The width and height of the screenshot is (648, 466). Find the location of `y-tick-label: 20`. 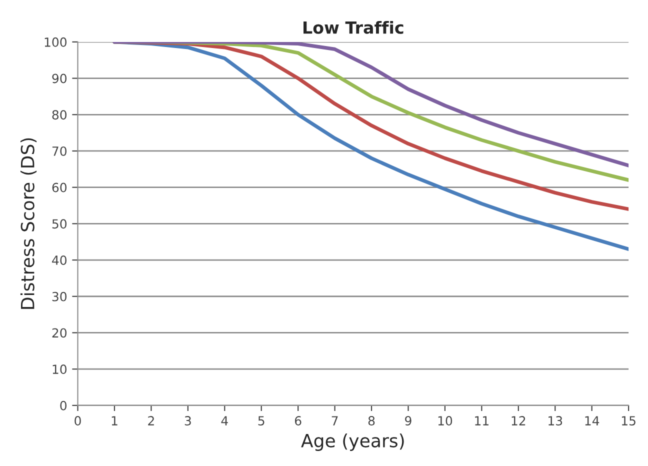

y-tick-label: 20 is located at coordinates (59, 333).